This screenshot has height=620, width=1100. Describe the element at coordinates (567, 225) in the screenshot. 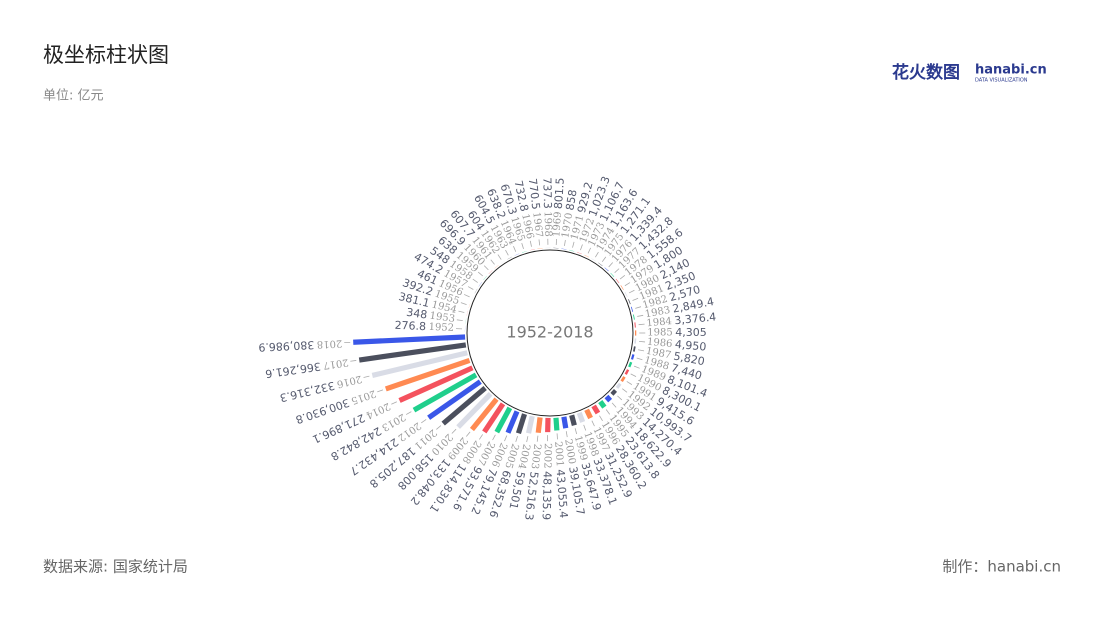

I see `category-label: 1970` at that location.